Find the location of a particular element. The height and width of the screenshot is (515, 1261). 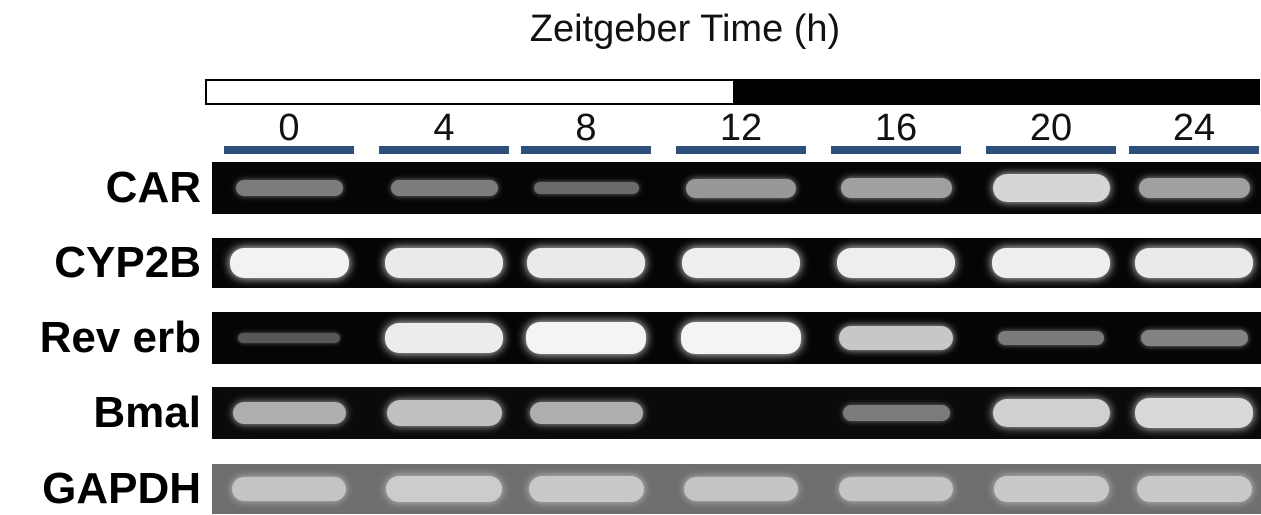

timepoint-4: 4 is located at coordinates (444, 132).